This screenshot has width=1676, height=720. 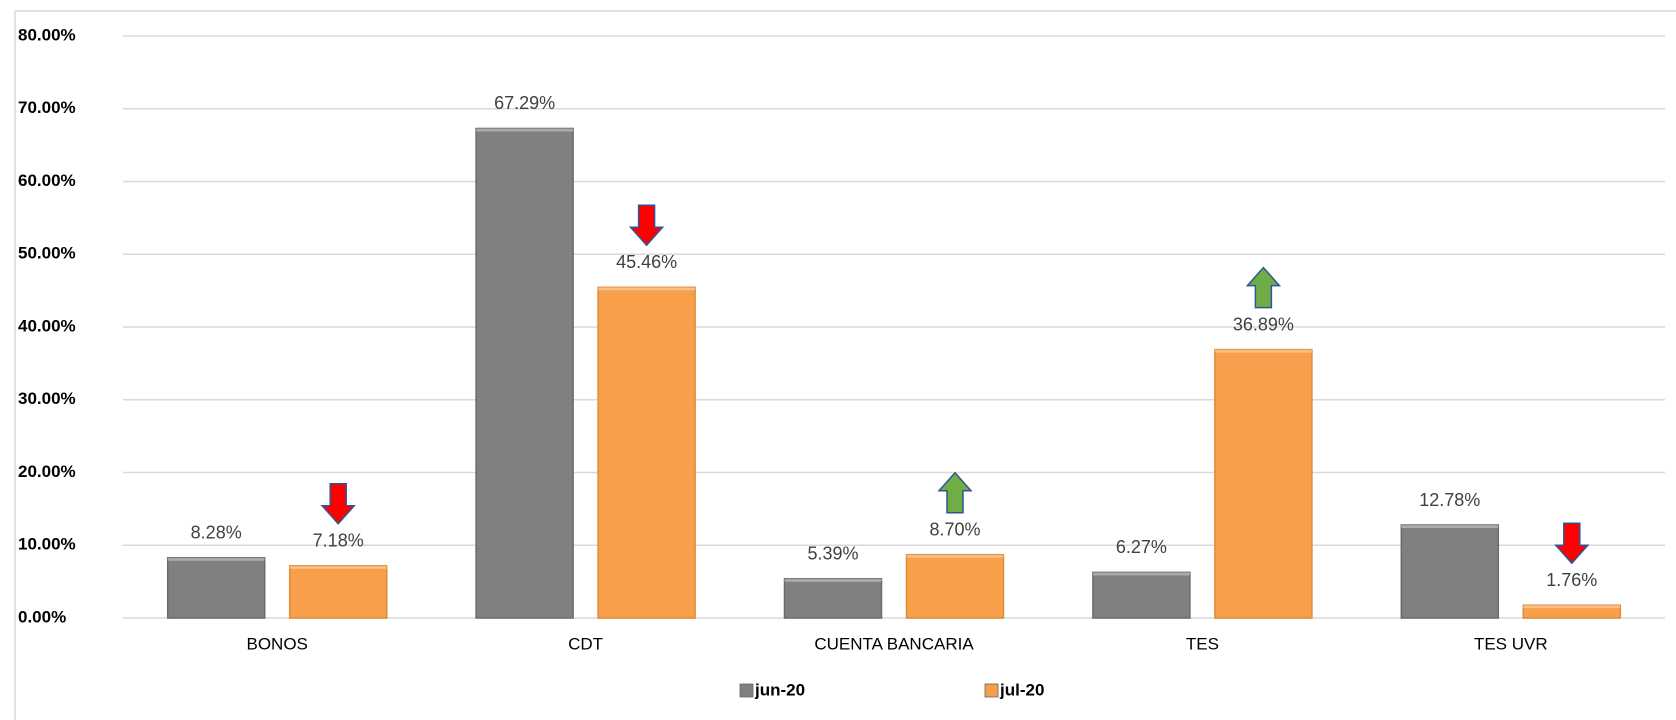 I want to click on y-tick-label: 60.00%, so click(x=47, y=180).